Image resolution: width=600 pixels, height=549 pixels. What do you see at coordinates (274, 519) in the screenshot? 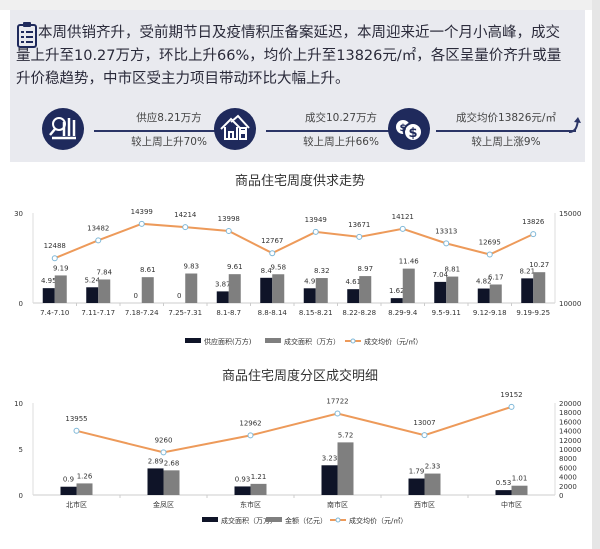
I see `legend-swatch` at bounding box center [274, 519].